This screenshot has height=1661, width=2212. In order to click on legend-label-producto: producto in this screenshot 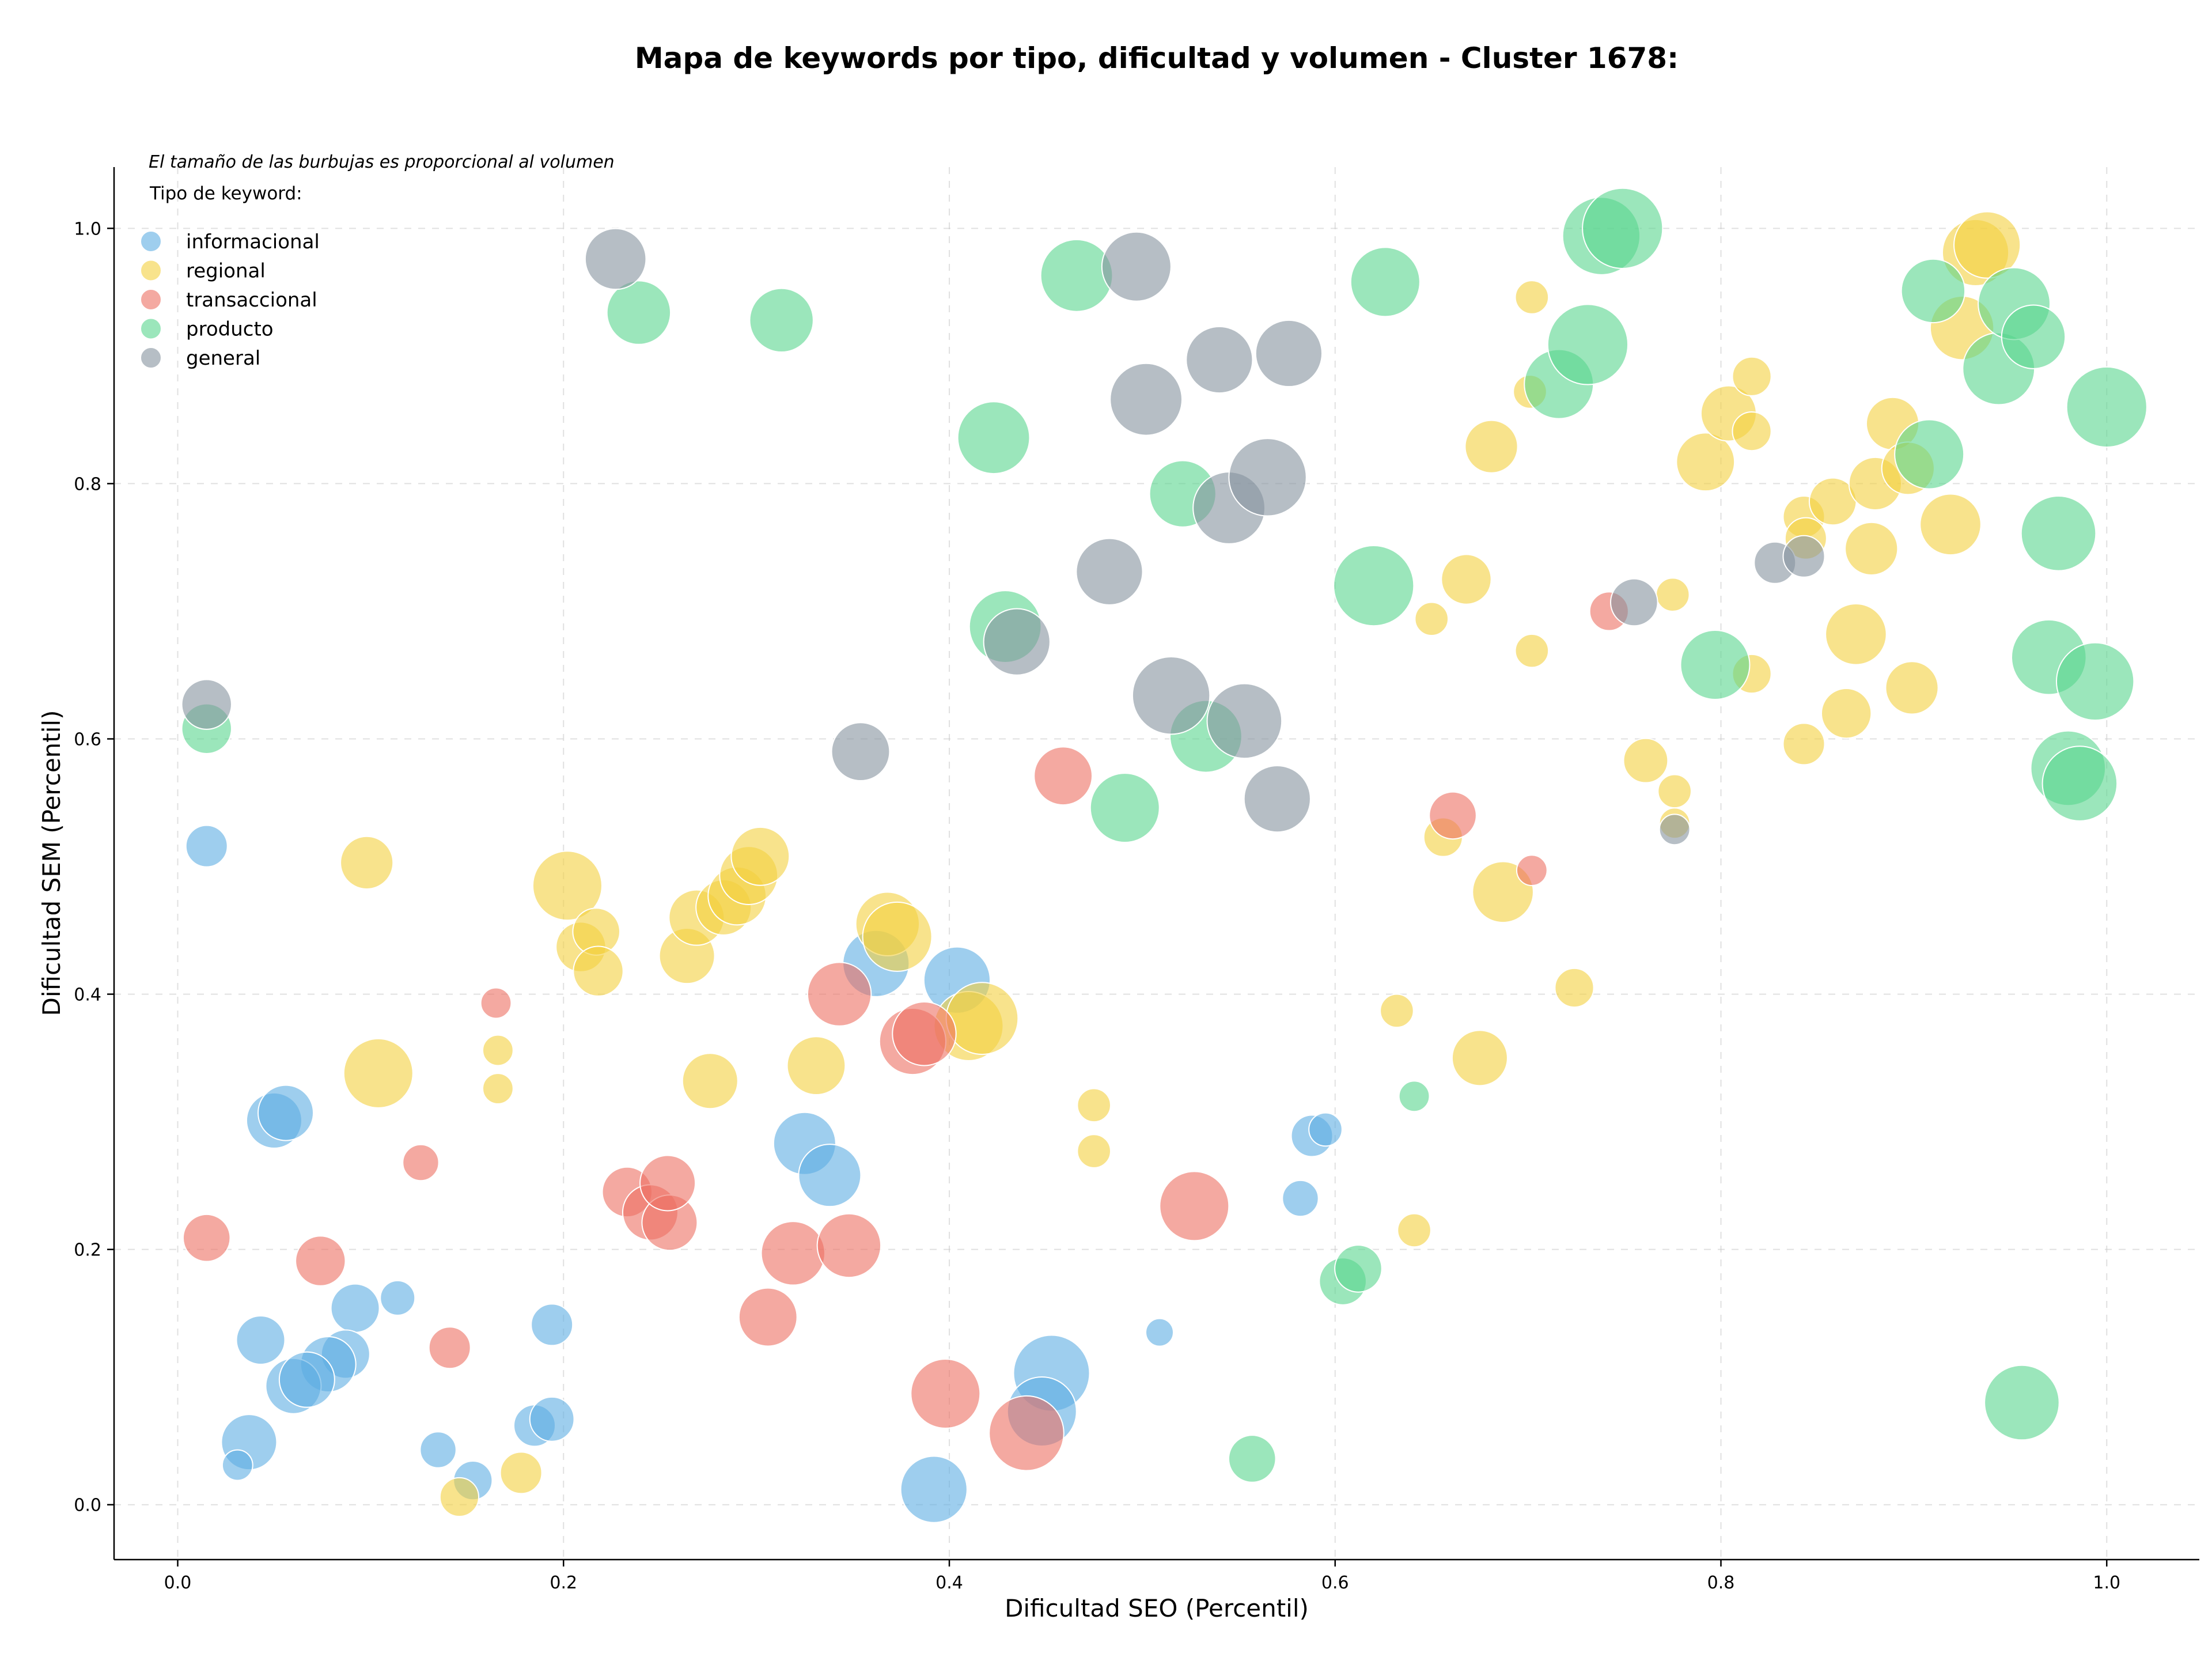, I will do `click(230, 329)`.